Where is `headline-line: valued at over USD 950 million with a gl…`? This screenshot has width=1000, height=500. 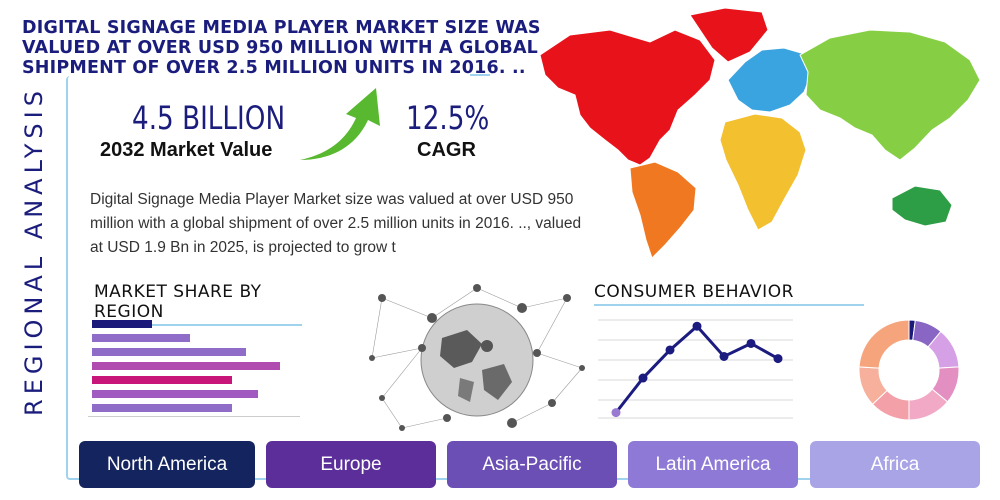
headline-line: valued at over USD 950 million with a gl… is located at coordinates (280, 48).